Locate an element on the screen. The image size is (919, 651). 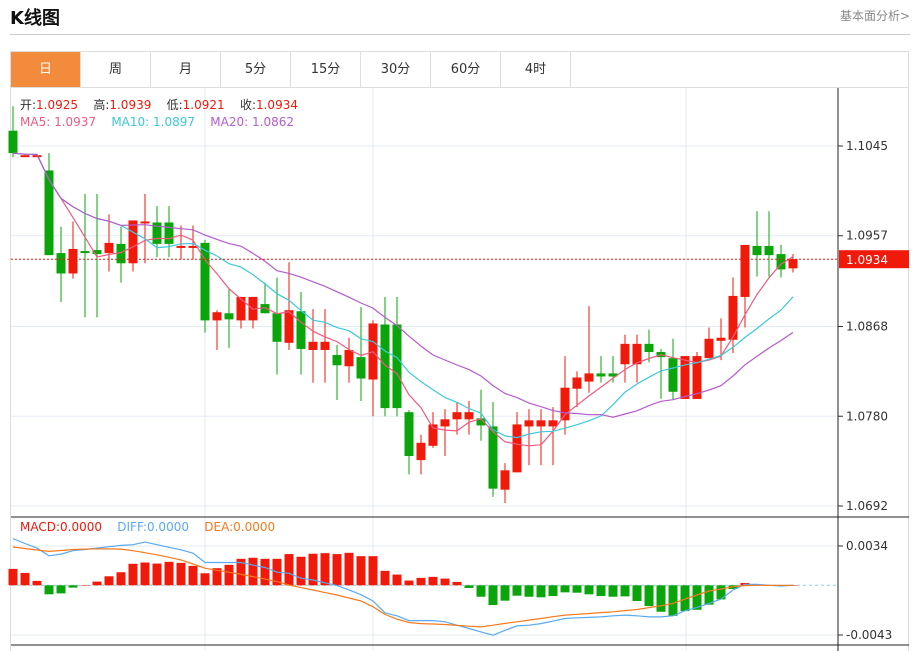
price-tick-label: 1.1045 is located at coordinates (867, 146).